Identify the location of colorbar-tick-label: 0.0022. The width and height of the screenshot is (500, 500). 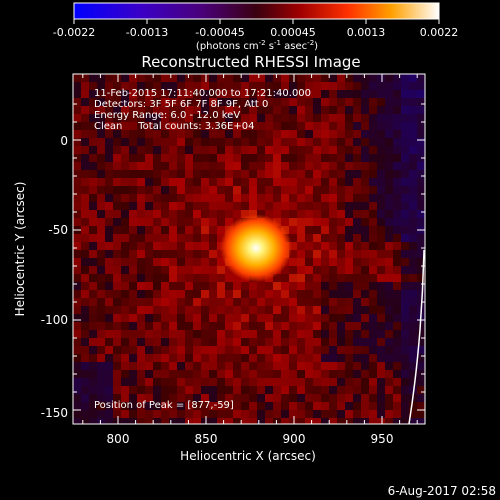
(439, 32).